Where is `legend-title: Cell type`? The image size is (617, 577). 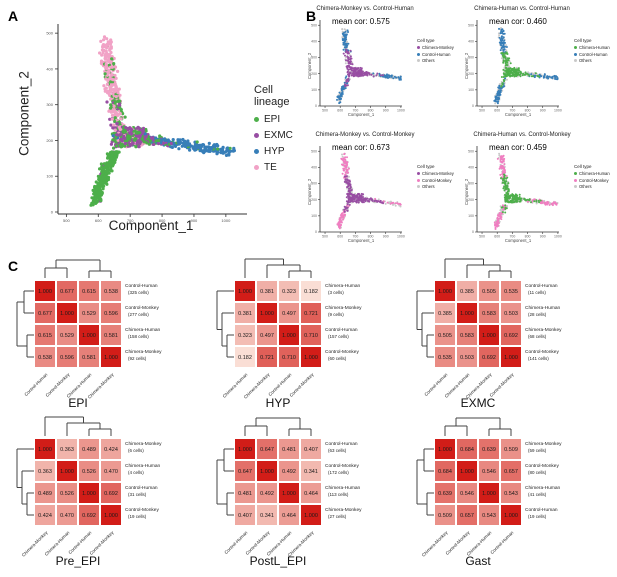
legend-title: Cell type is located at coordinates (426, 40).